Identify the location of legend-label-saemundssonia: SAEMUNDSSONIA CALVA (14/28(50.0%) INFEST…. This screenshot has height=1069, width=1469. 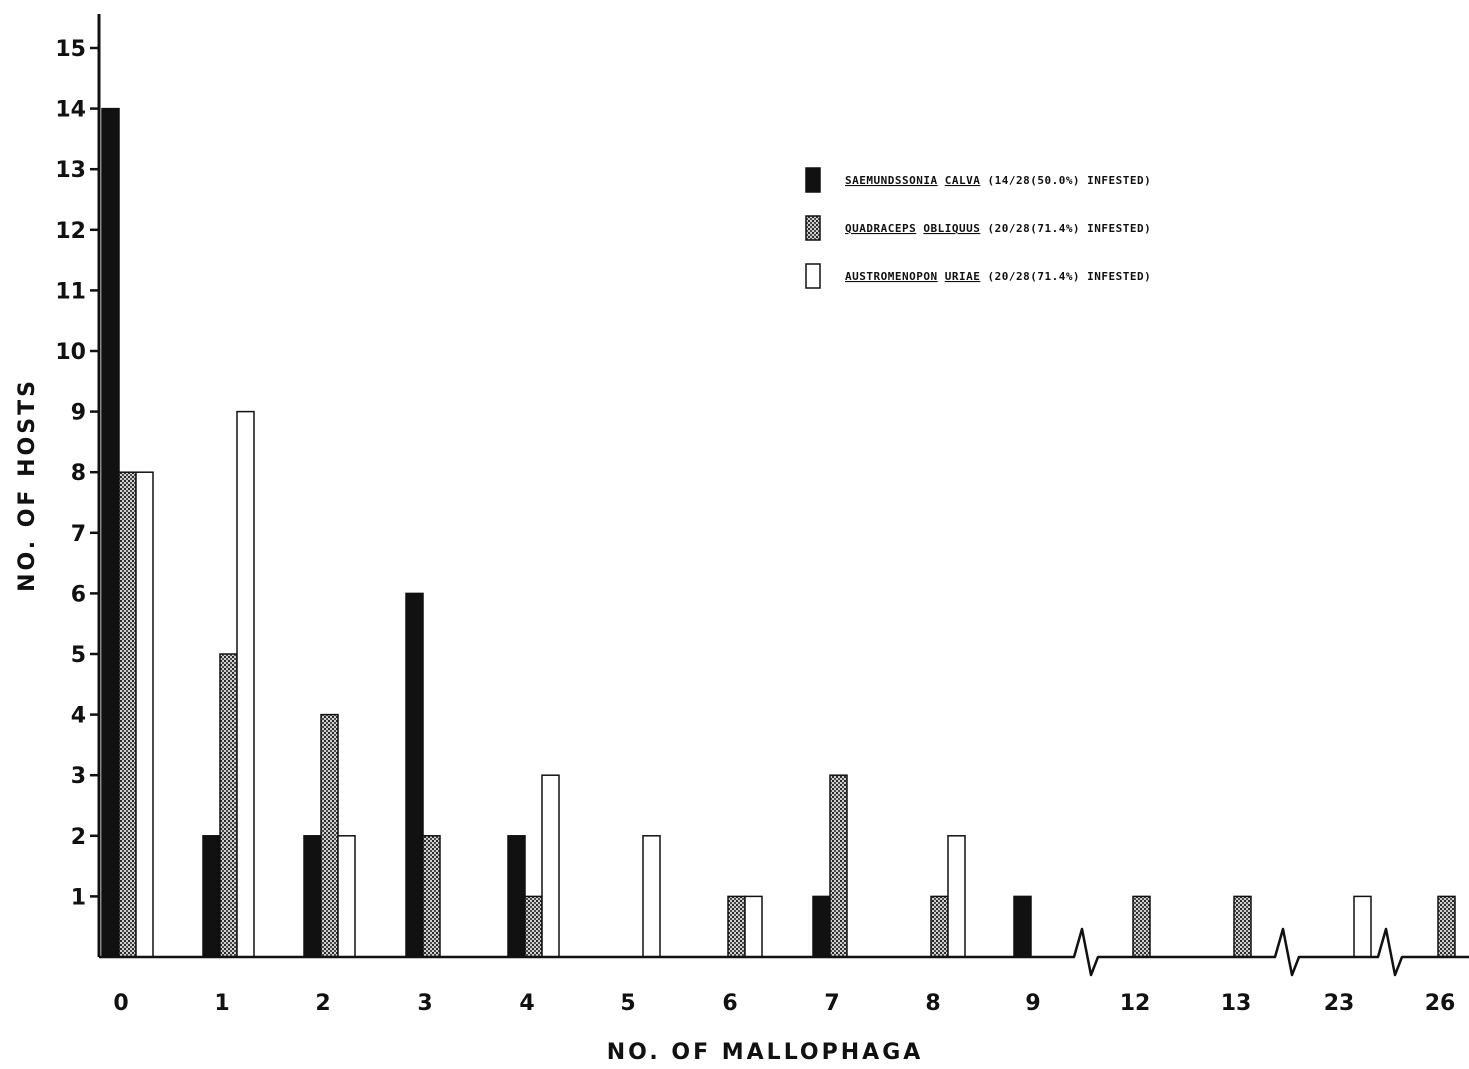
(998, 180).